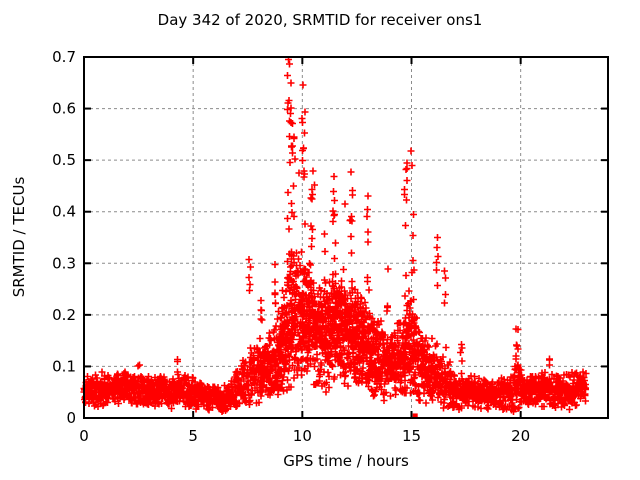  Describe the element at coordinates (302, 436) in the screenshot. I see `x-tick-label: 10` at that location.